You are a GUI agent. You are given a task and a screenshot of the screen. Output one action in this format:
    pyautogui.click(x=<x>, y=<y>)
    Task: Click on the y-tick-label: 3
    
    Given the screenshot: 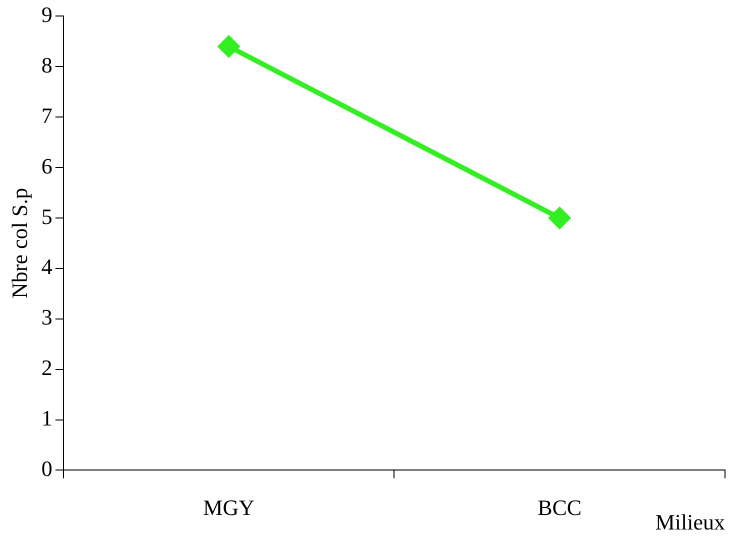 What is the action you would take?
    pyautogui.click(x=46, y=317)
    